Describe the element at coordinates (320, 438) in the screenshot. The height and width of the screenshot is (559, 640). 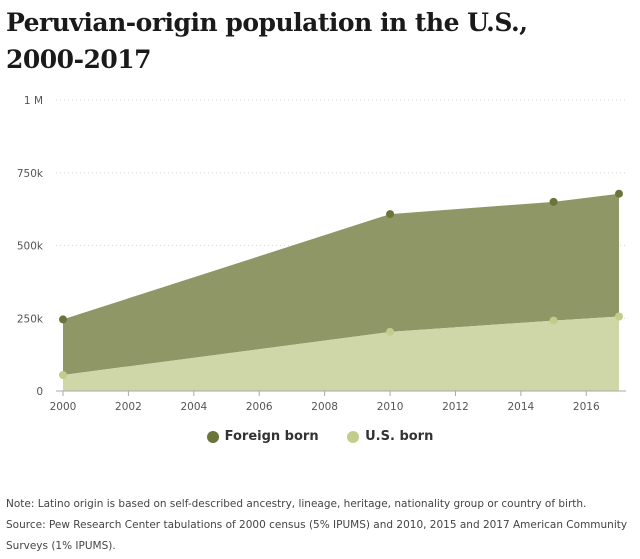
I see `legend: Foreign born U.S. born` at that location.